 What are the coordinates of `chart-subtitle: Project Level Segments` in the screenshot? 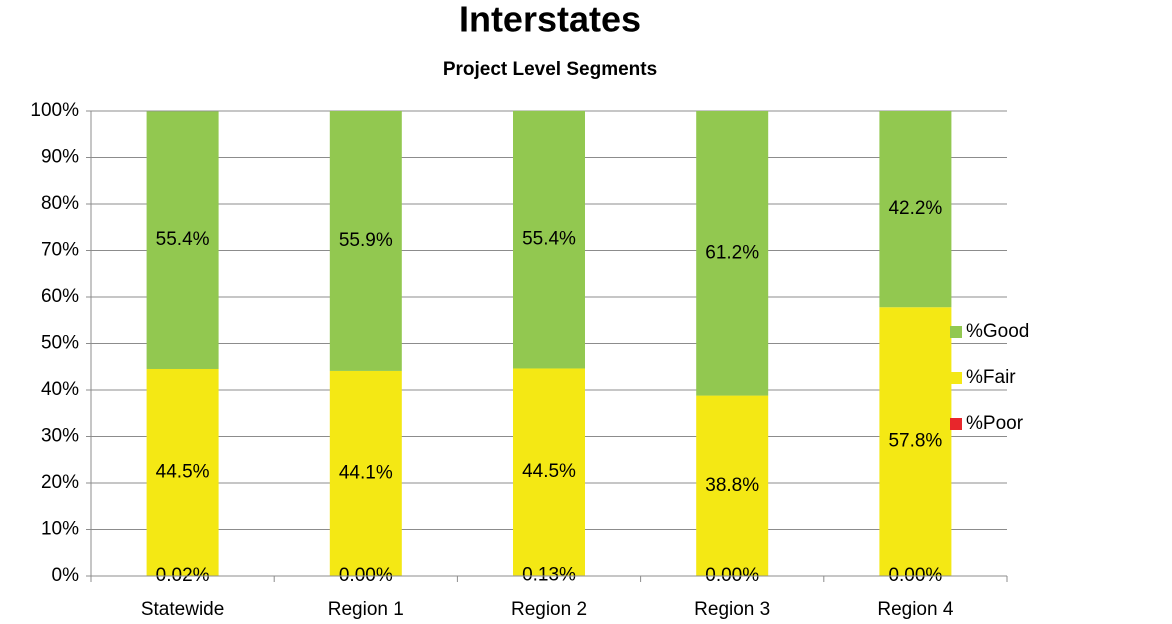 It's located at (550, 69).